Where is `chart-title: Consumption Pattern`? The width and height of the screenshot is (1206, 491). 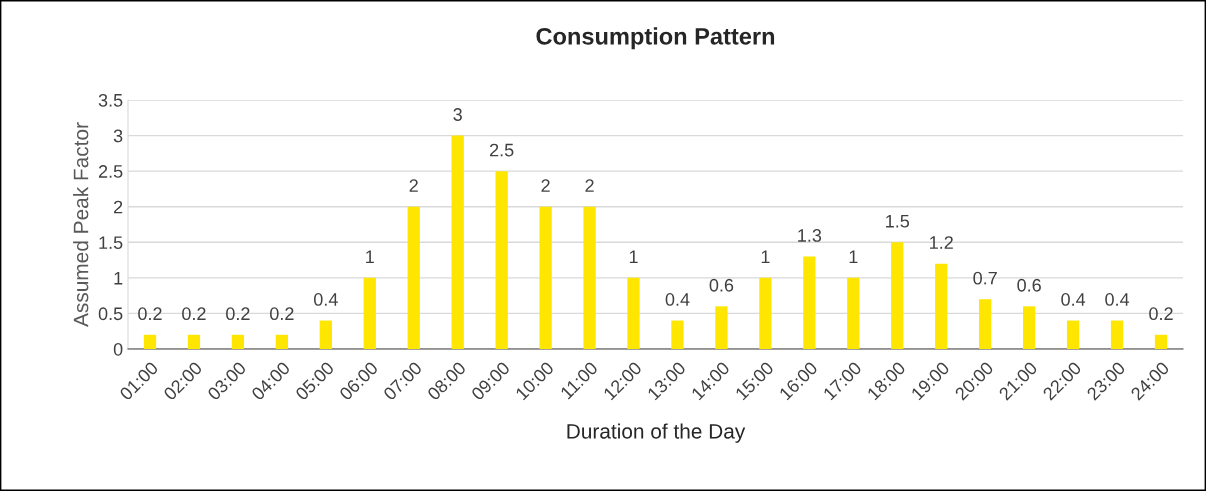
chart-title: Consumption Pattern is located at coordinates (655, 38).